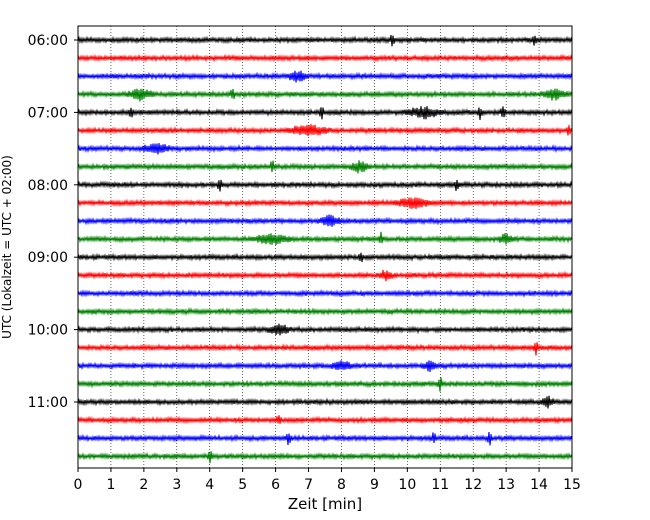 This screenshot has width=650, height=520. I want to click on x-tick-label: 0, so click(78, 485).